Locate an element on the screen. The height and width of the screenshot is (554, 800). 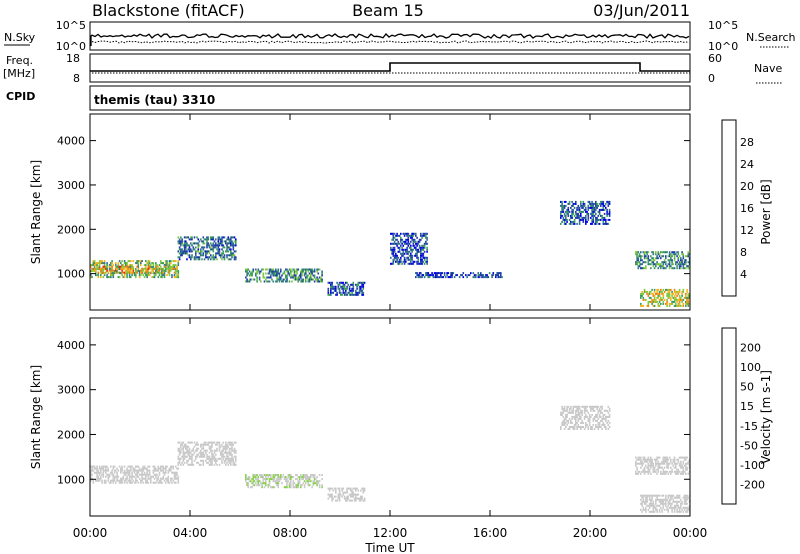
velocity-y-axis-label: Slant Range [km] is located at coordinates (36, 417).